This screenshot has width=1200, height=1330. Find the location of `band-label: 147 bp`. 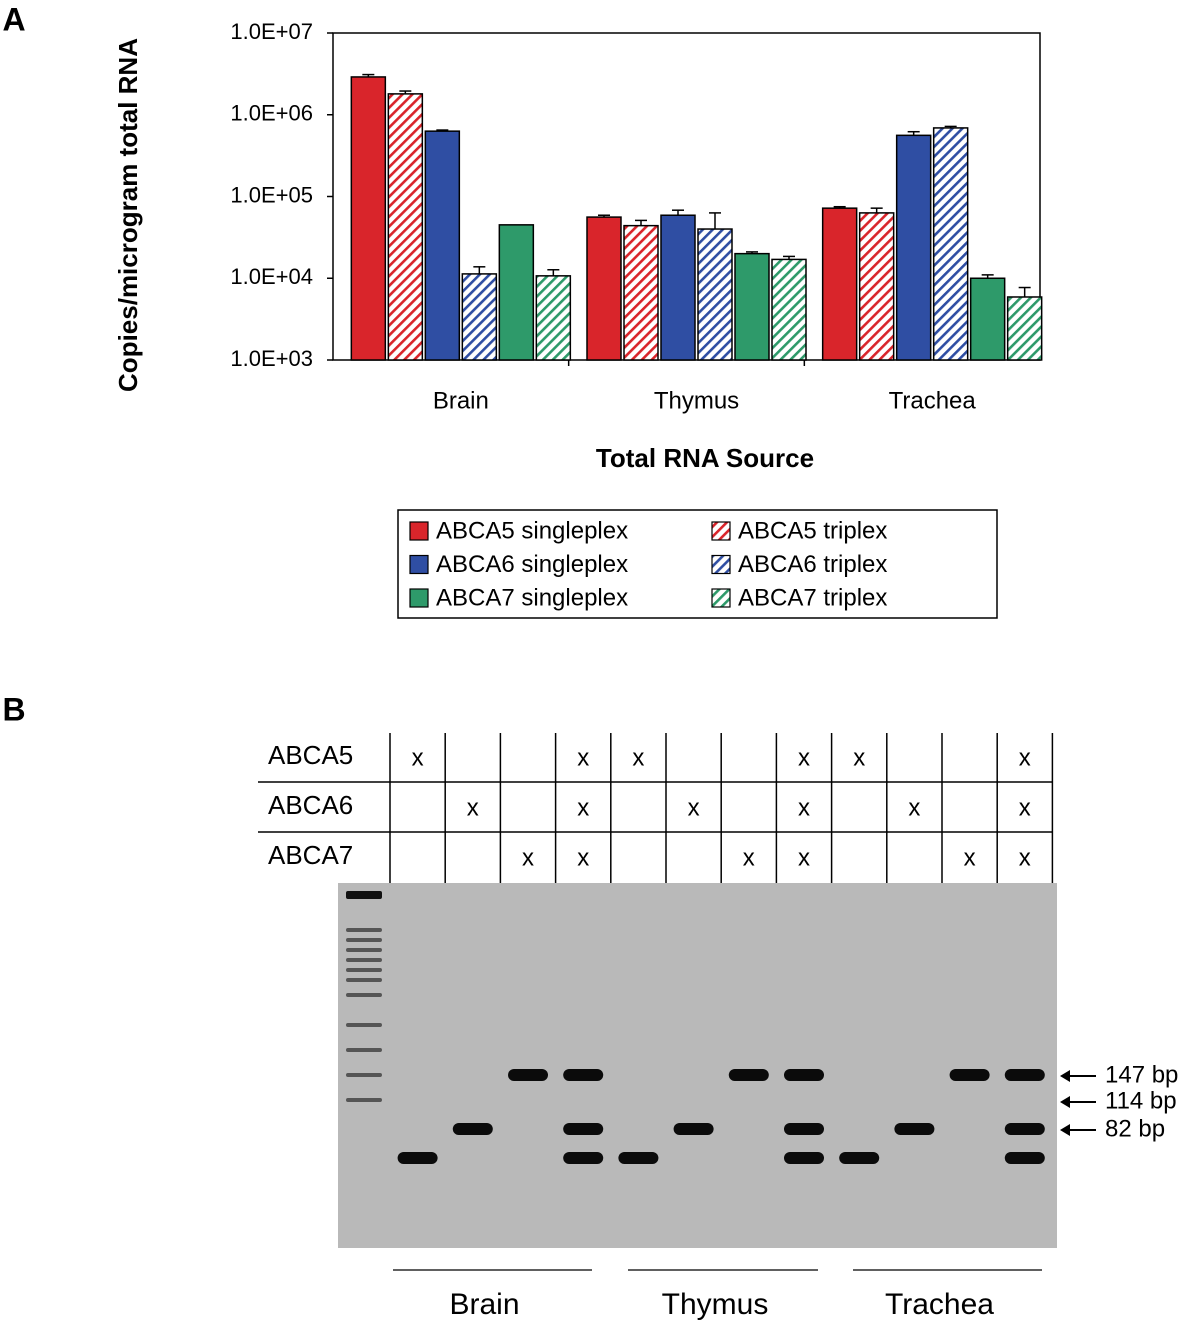

band-label: 147 bp is located at coordinates (1141, 1074).